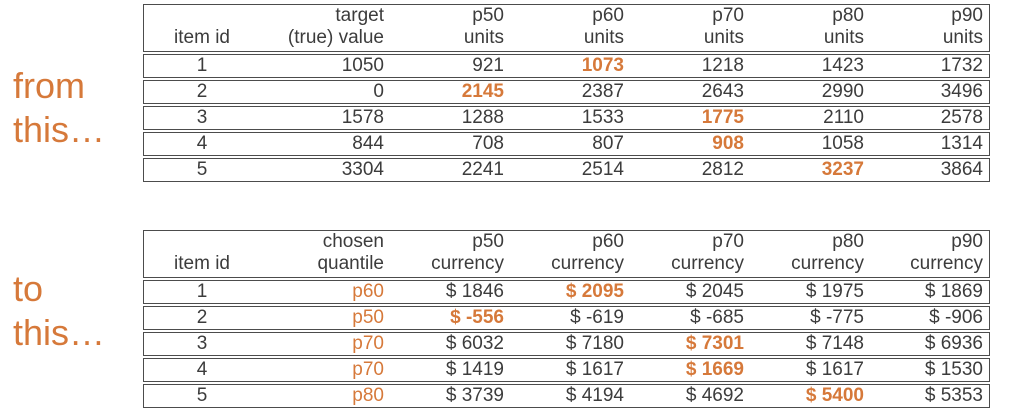 The height and width of the screenshot is (420, 1024). What do you see at coordinates (930, 28) in the screenshot?
I see `header-p90-units: p90 units` at bounding box center [930, 28].